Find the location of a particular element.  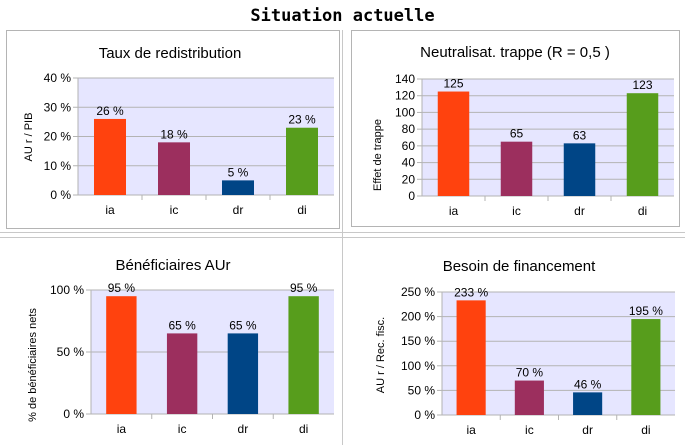

data-label: 65 is located at coordinates (517, 134).